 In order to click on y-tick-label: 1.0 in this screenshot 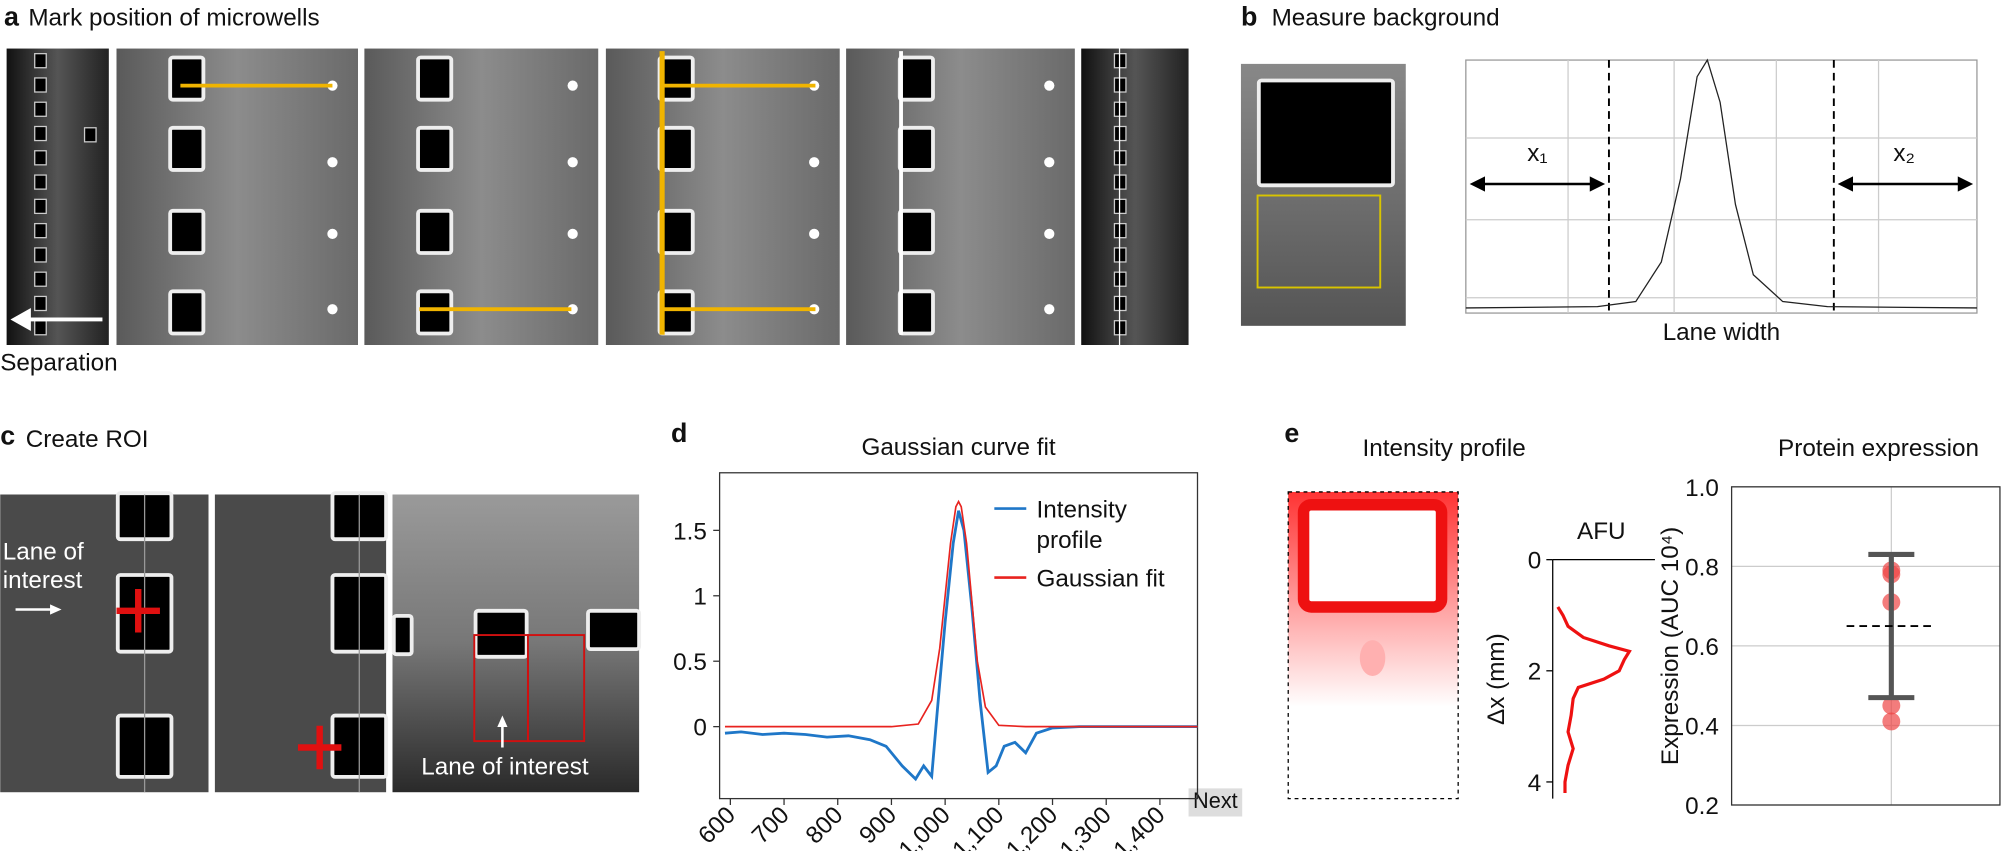, I will do `click(1702, 488)`.